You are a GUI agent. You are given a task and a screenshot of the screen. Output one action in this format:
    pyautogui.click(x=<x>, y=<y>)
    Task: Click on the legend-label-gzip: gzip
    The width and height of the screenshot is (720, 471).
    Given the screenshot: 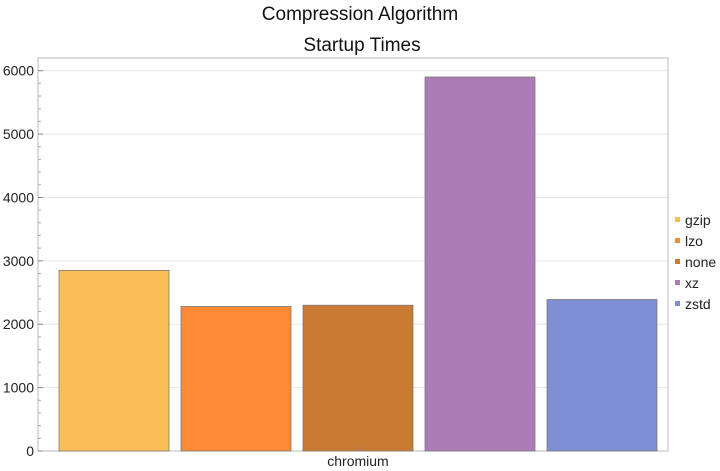 What is the action you would take?
    pyautogui.click(x=698, y=220)
    